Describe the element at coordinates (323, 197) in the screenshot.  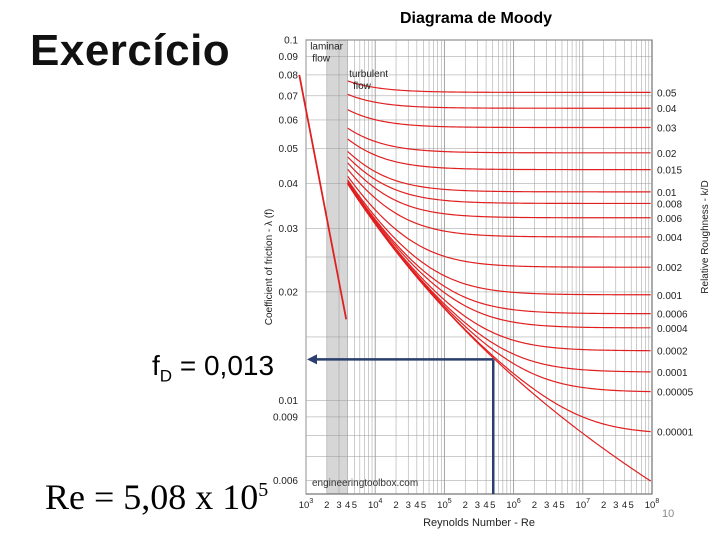
I see `laminar-flow-line` at that location.